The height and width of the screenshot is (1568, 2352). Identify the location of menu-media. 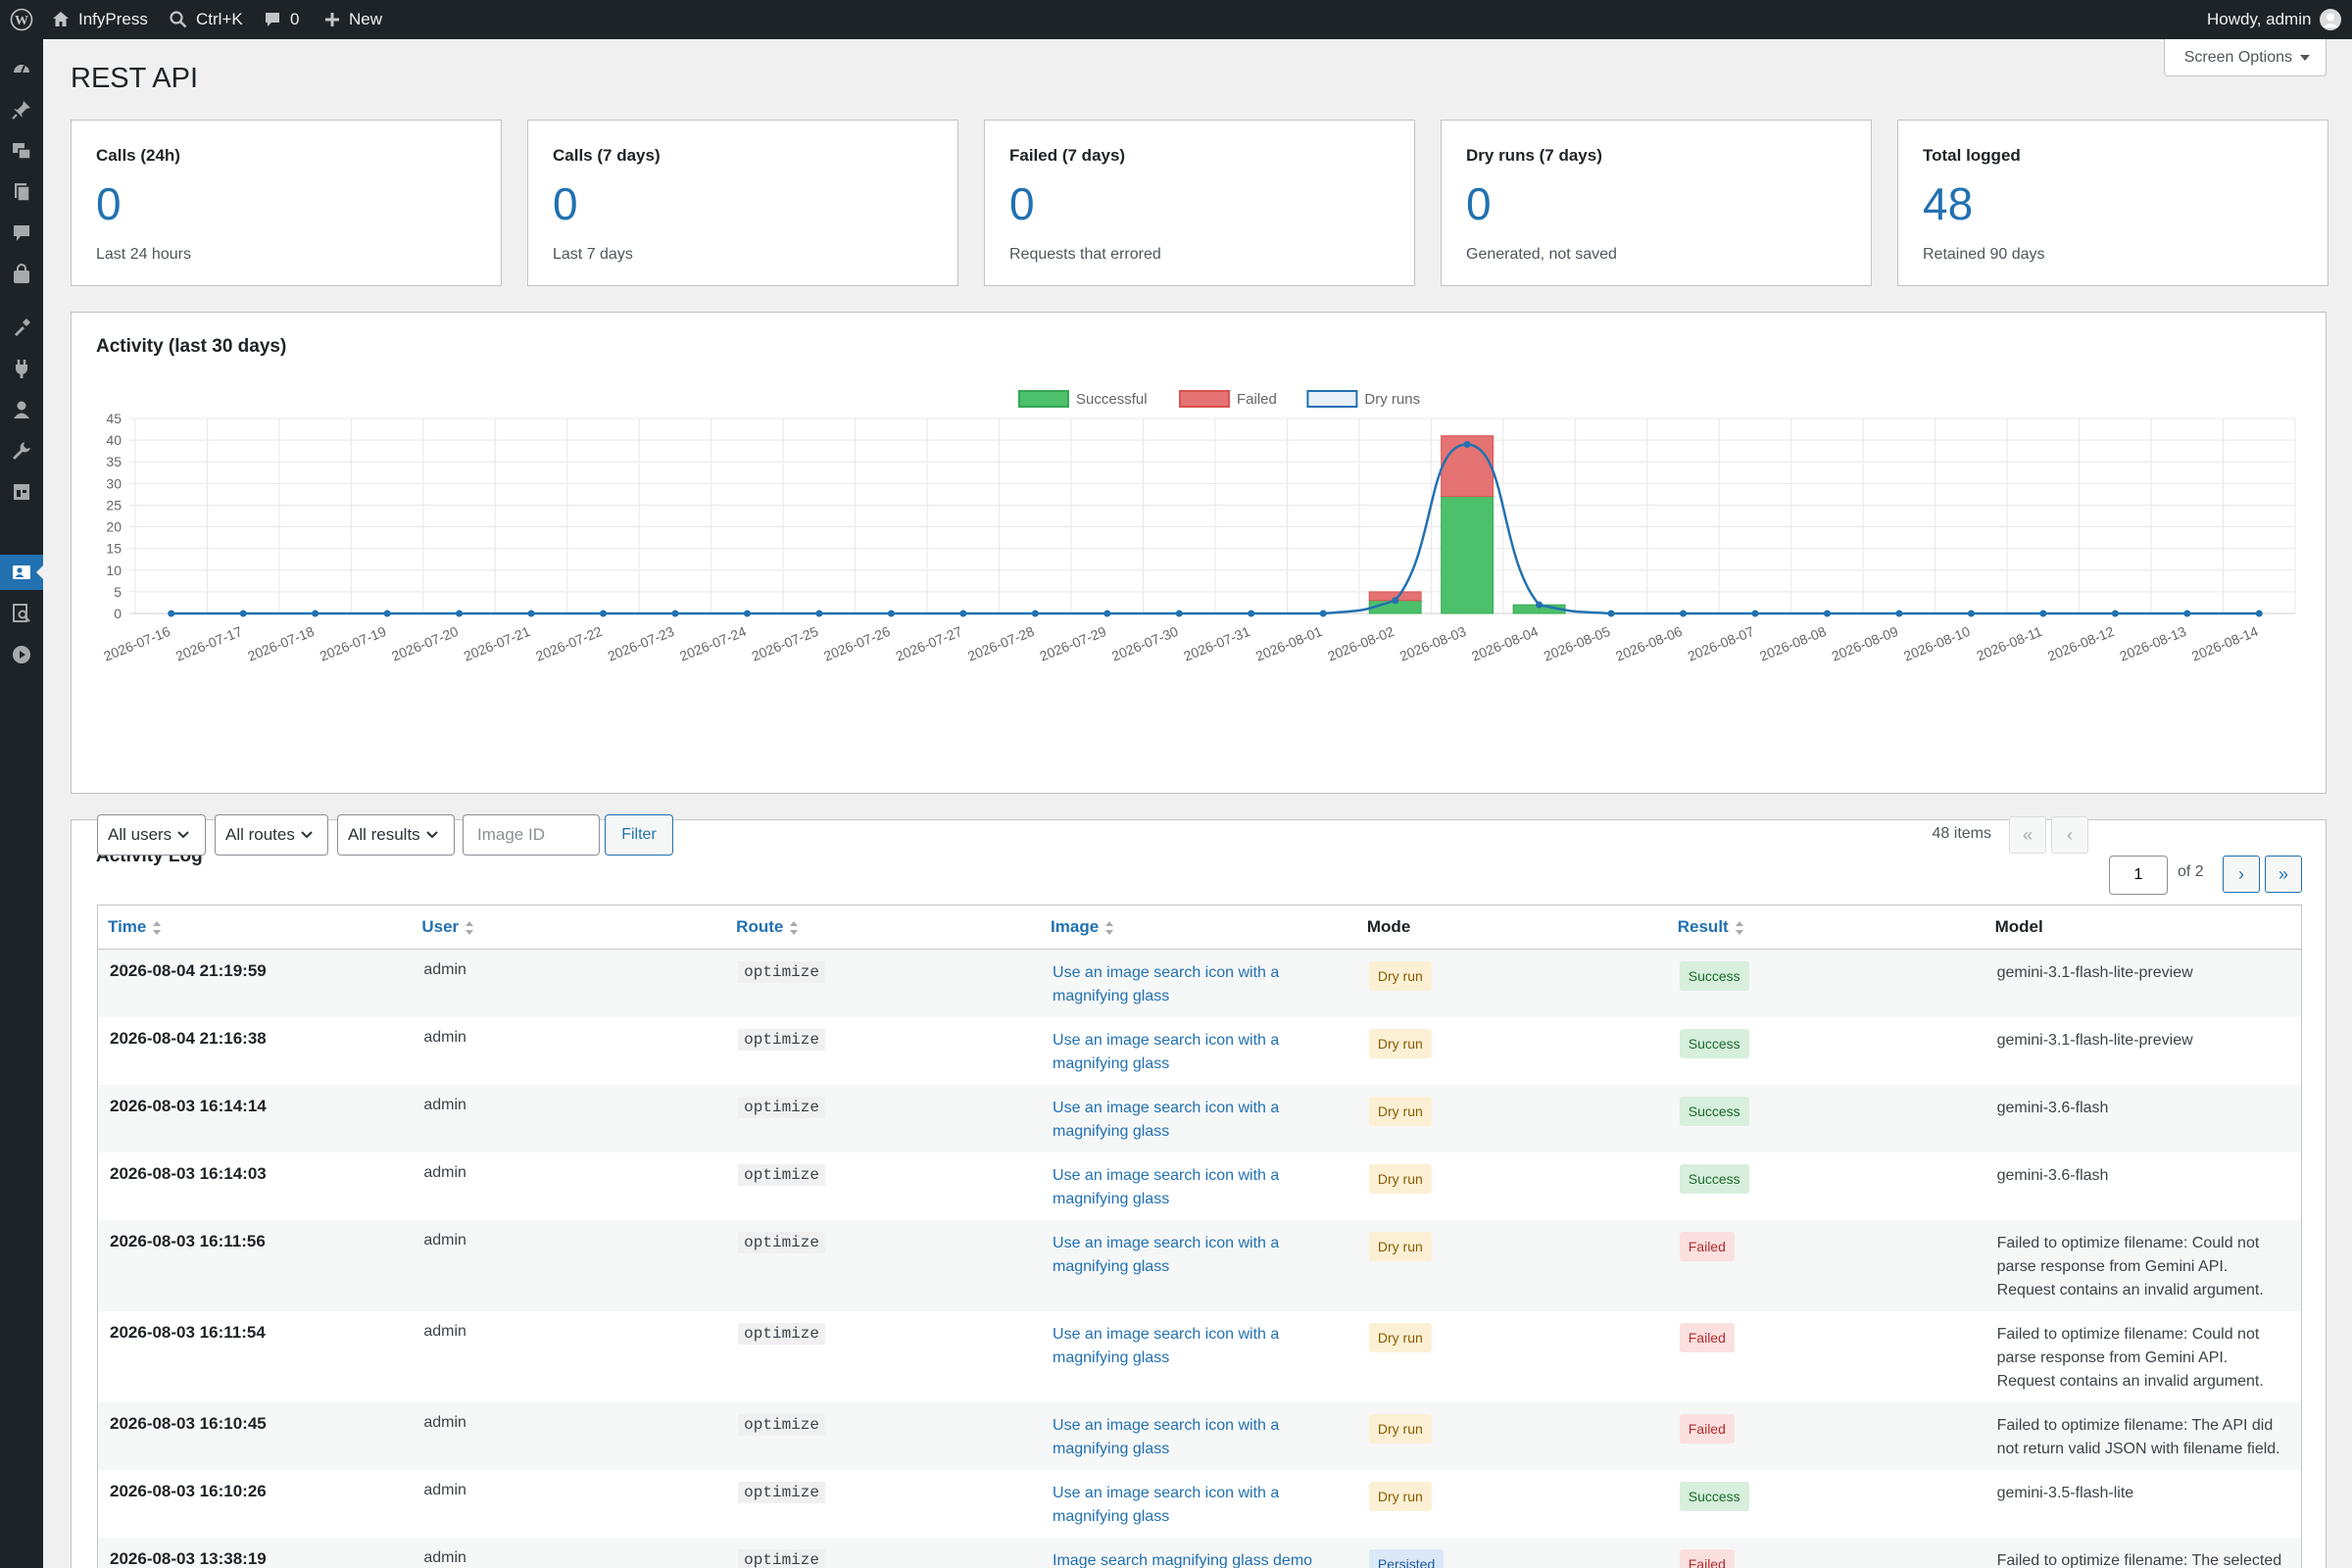
(21, 151).